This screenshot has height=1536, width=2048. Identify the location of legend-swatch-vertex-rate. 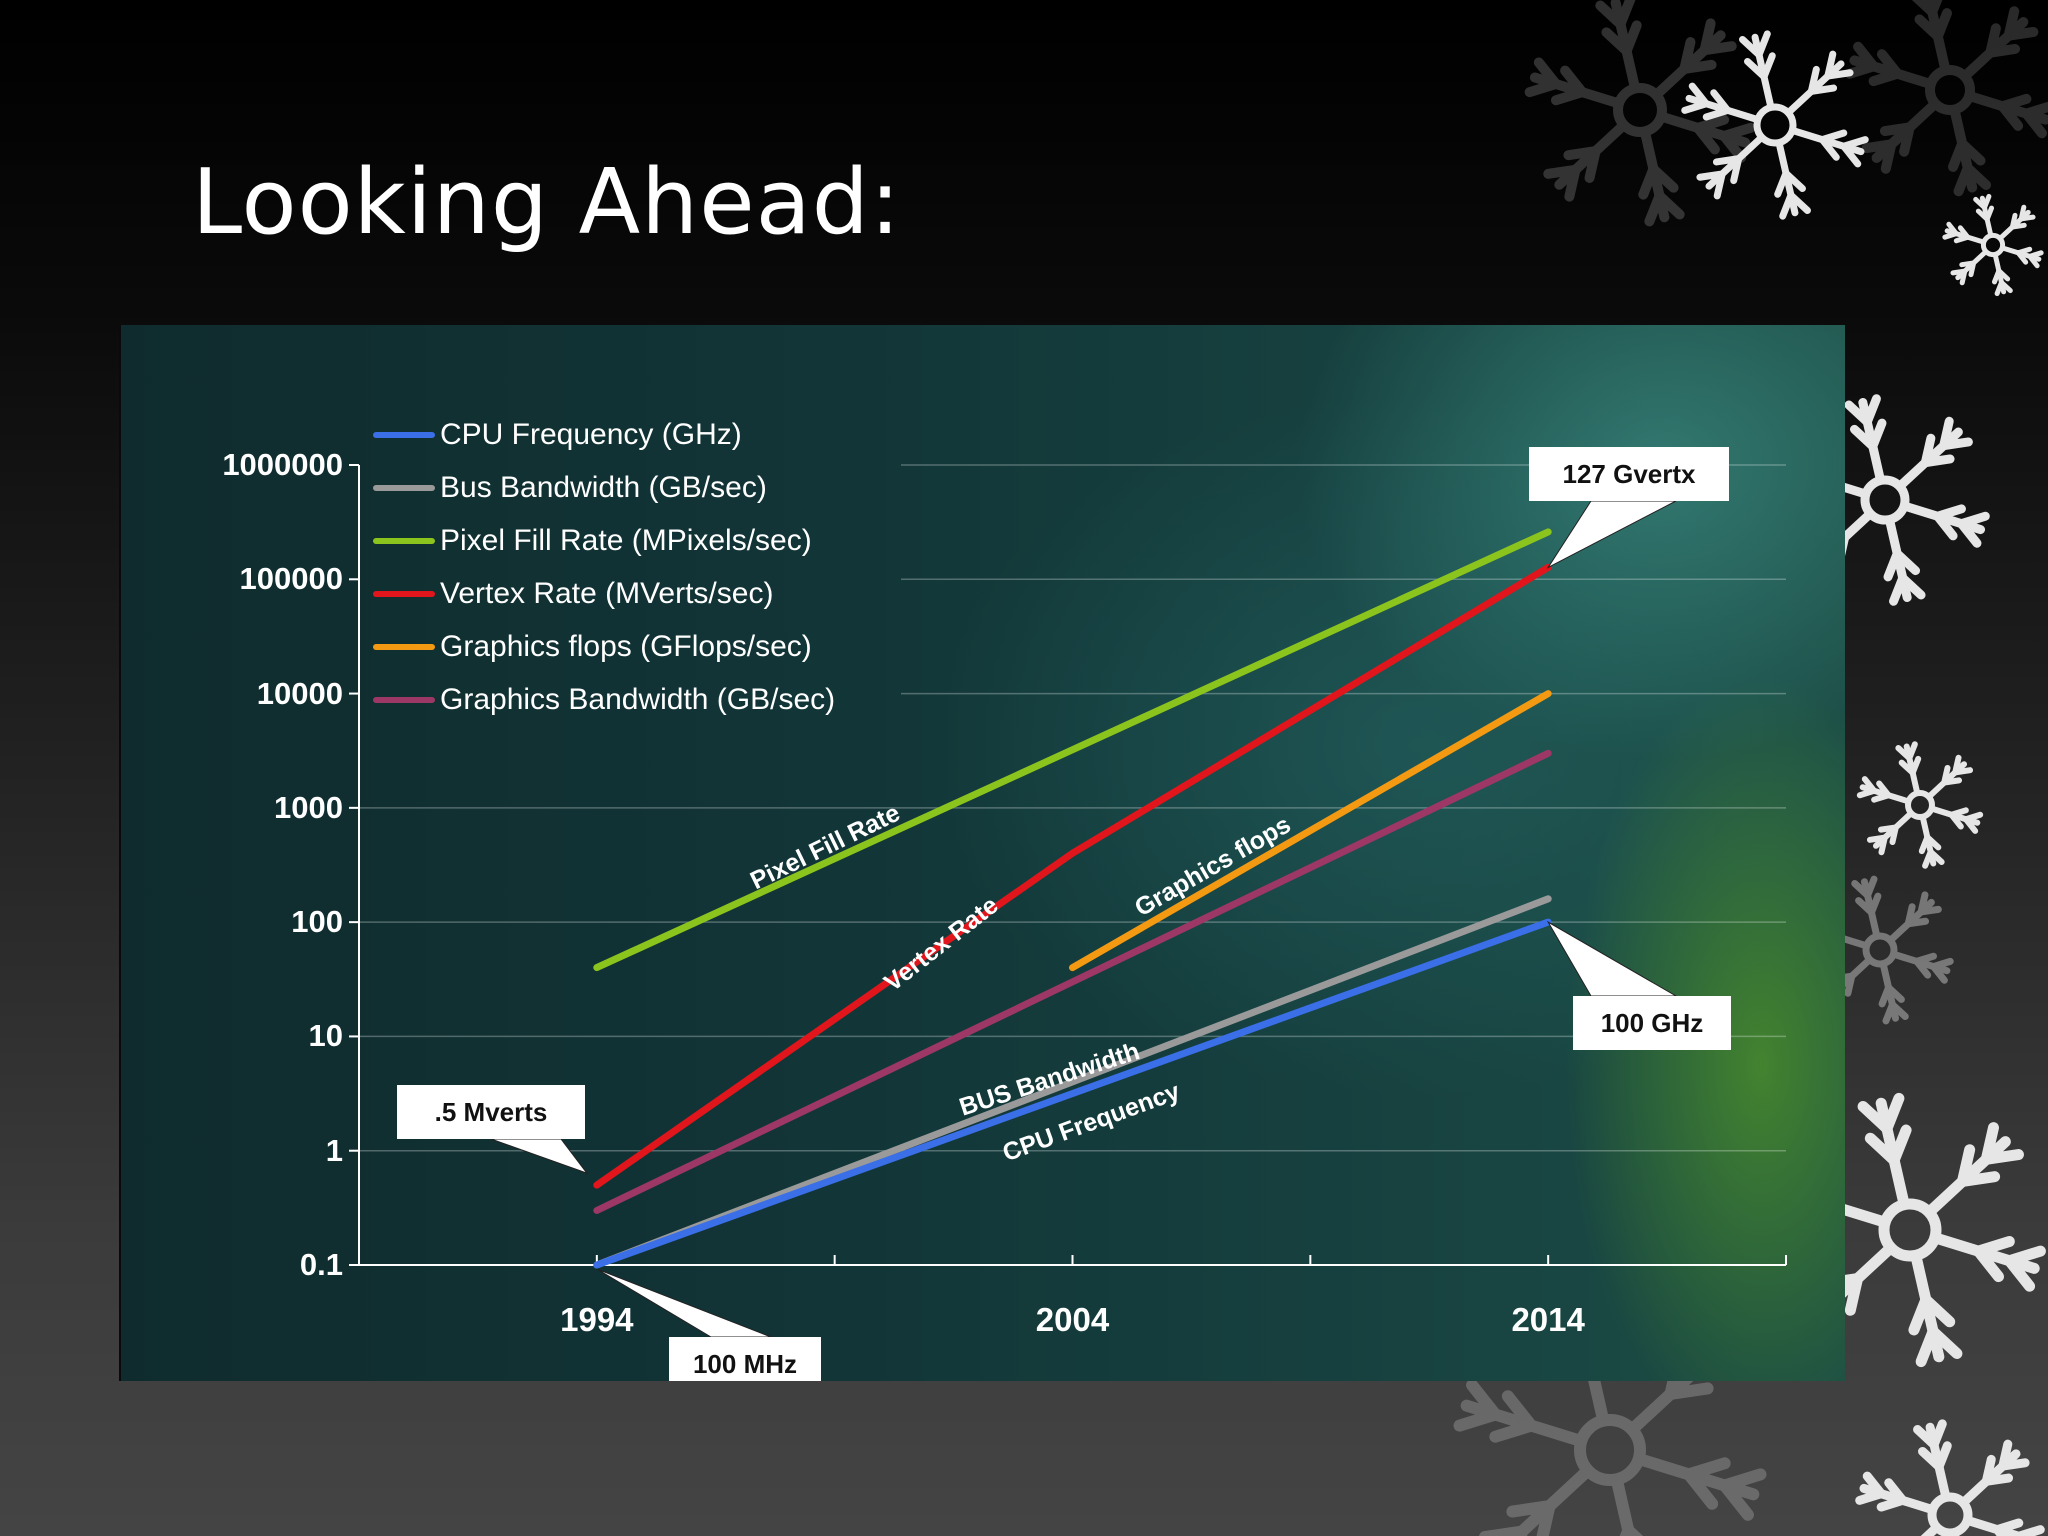
(404, 594).